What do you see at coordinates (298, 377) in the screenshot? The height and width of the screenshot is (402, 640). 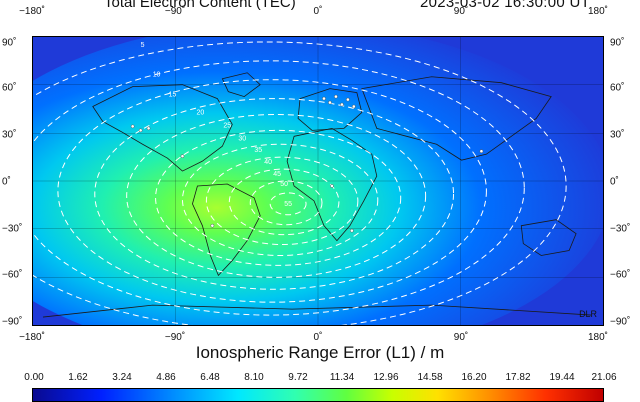 I see `colorbar-tick: 9.72` at bounding box center [298, 377].